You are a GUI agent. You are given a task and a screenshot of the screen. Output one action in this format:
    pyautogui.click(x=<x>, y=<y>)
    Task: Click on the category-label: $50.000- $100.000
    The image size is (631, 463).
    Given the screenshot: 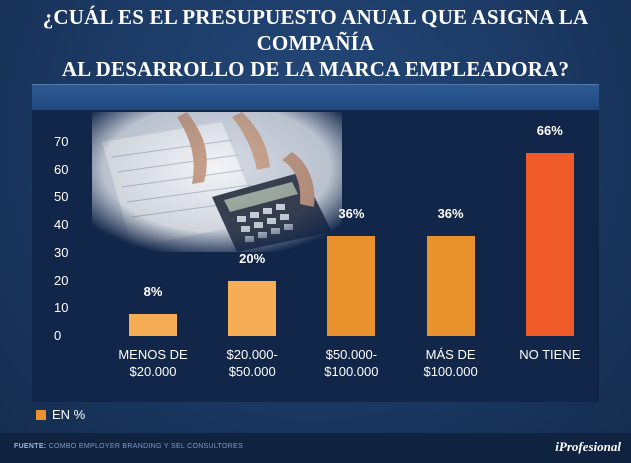 What is the action you would take?
    pyautogui.click(x=351, y=363)
    